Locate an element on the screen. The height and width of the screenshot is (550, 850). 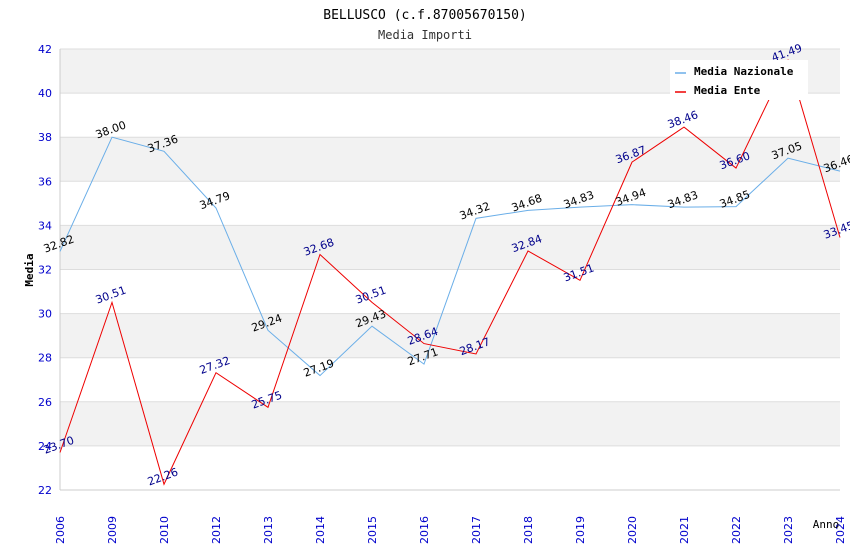
x-tick-label: 2009 is located at coordinates (112, 530).